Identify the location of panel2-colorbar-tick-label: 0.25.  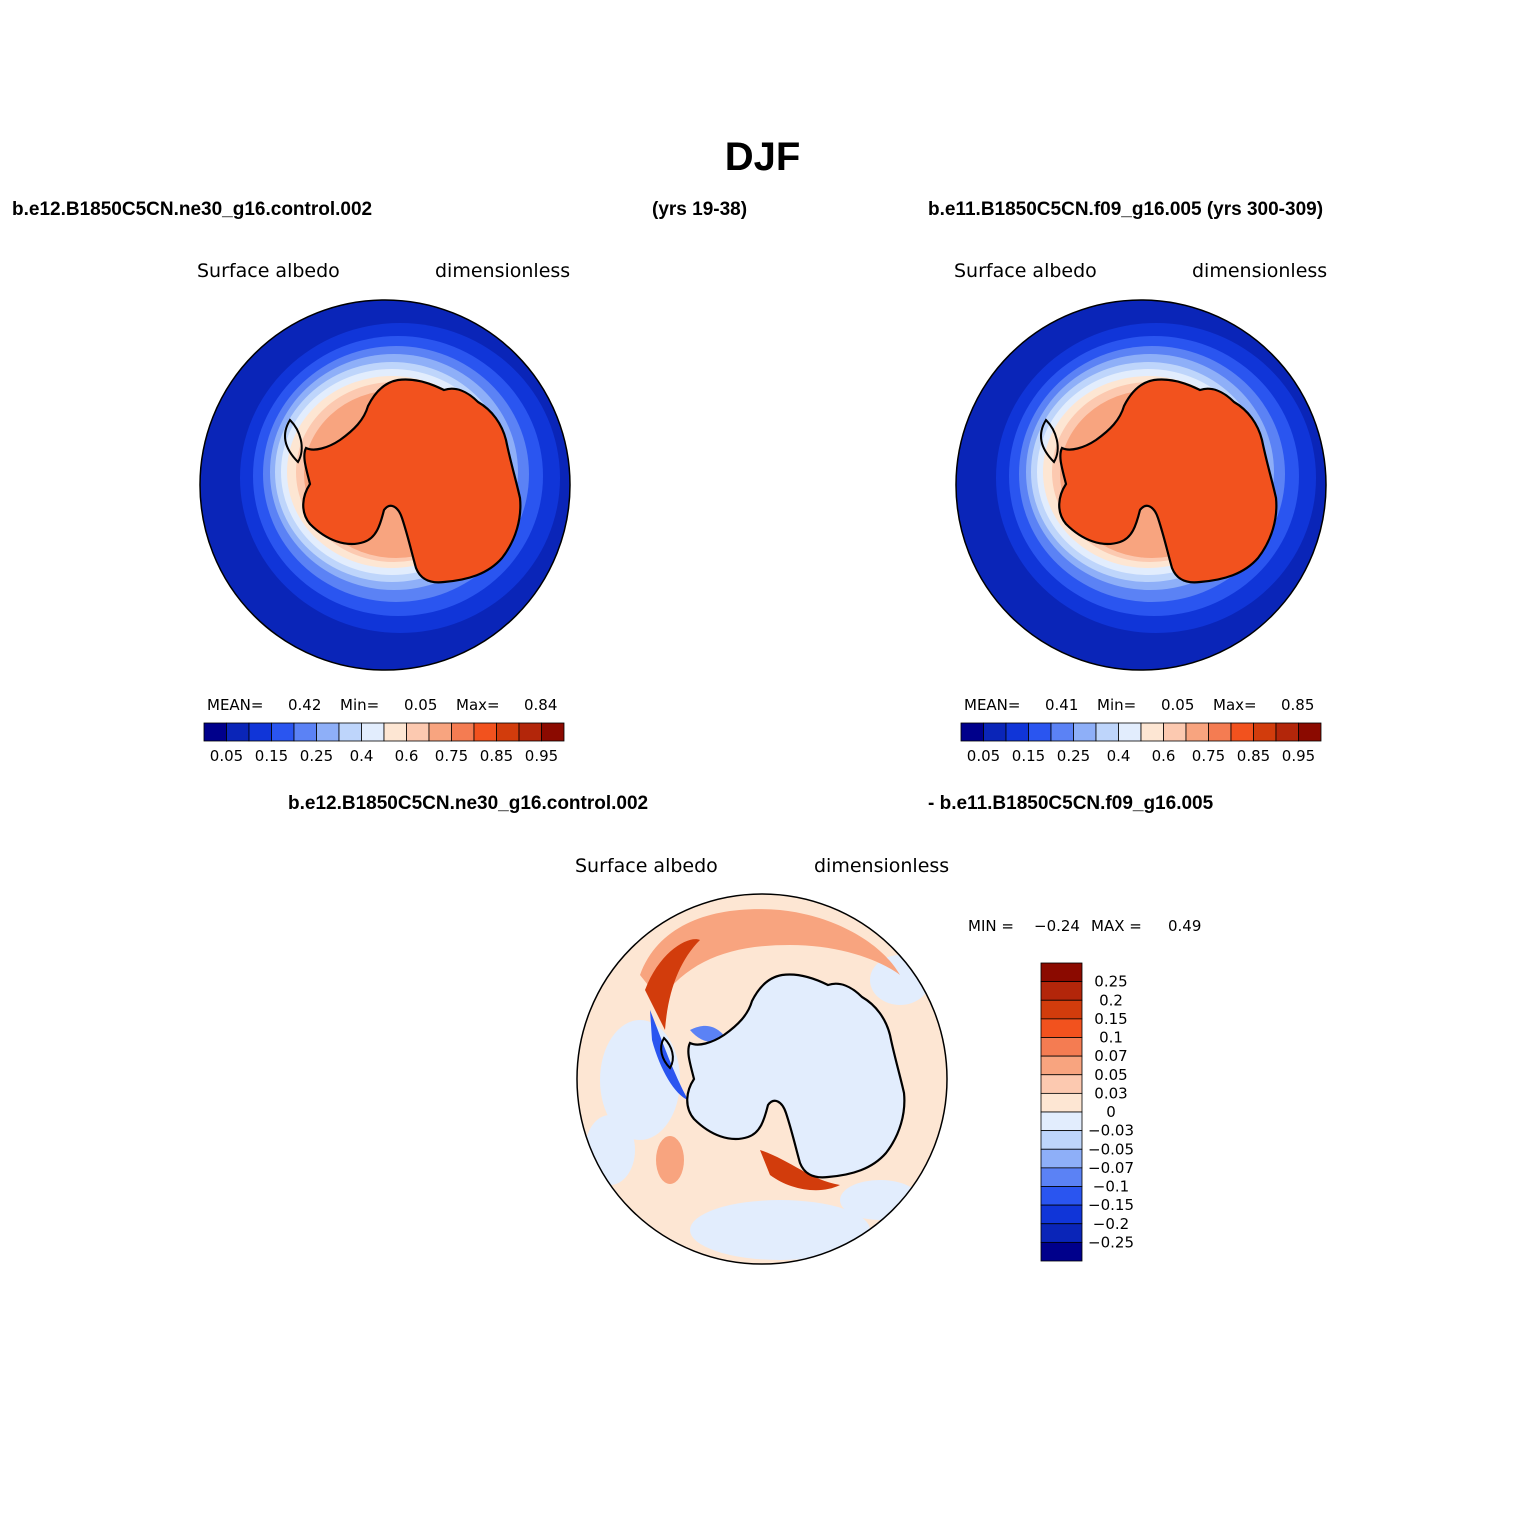
(1073, 756).